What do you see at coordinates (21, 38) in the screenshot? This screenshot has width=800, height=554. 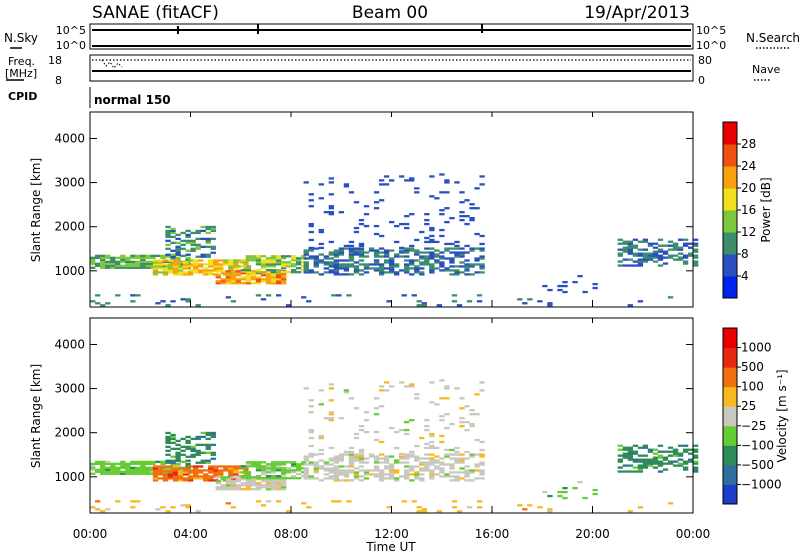 I see `nsky-label: N.Sky` at bounding box center [21, 38].